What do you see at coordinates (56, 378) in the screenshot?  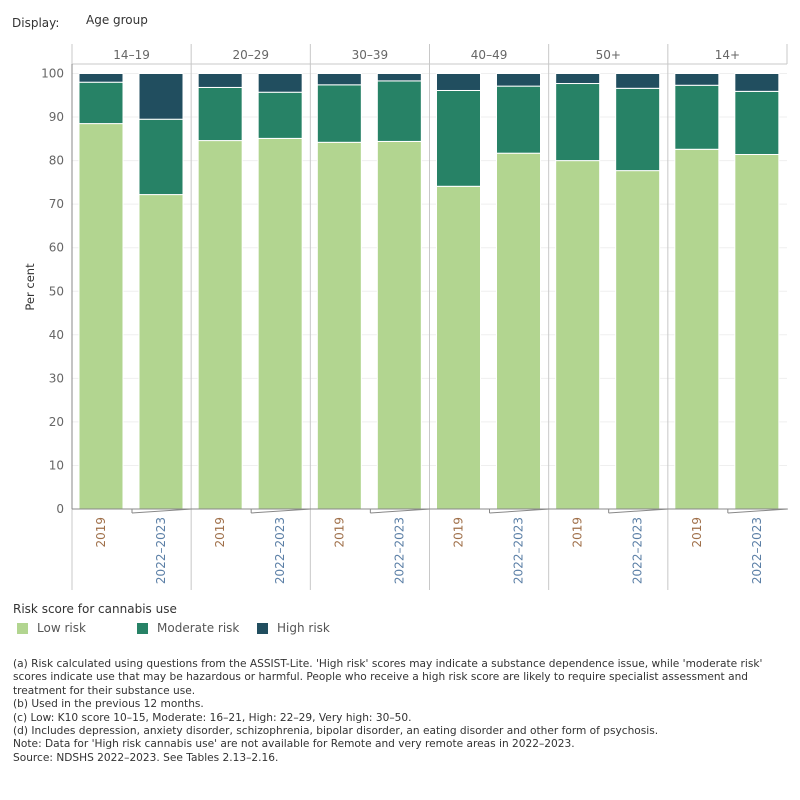 I see `y-tick-label: 30` at bounding box center [56, 378].